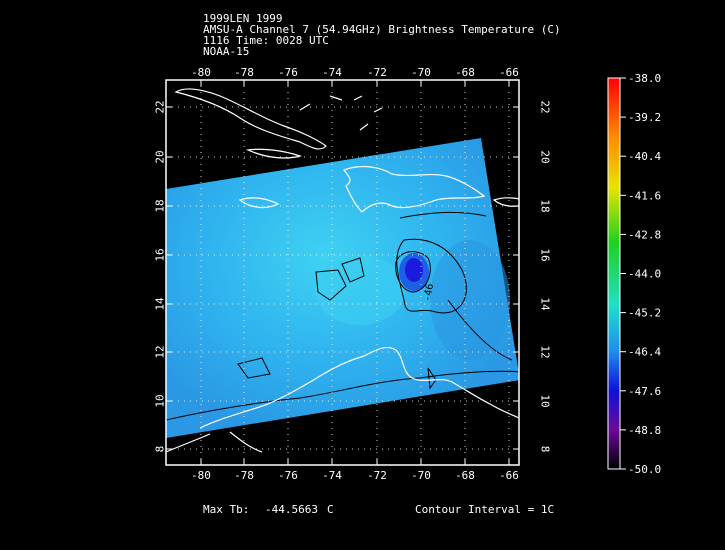  Describe the element at coordinates (243, 18) in the screenshot. I see `title-line-1: 1999LEN 1999` at that location.